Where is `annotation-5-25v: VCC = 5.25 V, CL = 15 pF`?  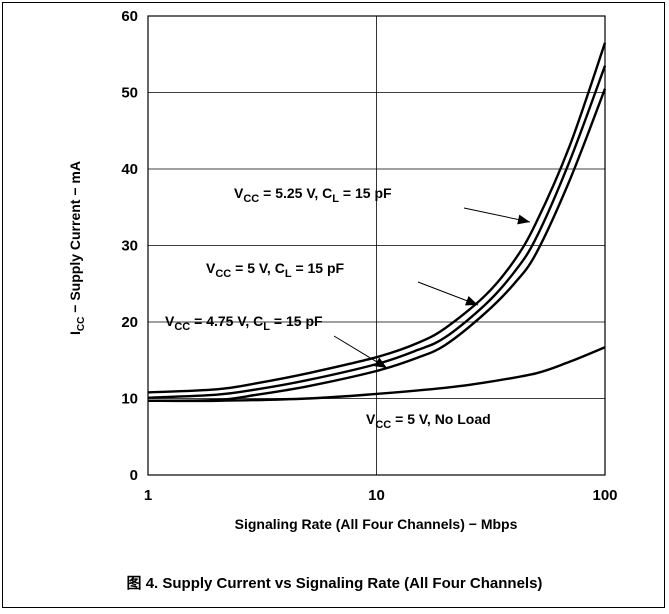
annotation-5-25v: VCC = 5.25 V, CL = 15 pF is located at coordinates (313, 195).